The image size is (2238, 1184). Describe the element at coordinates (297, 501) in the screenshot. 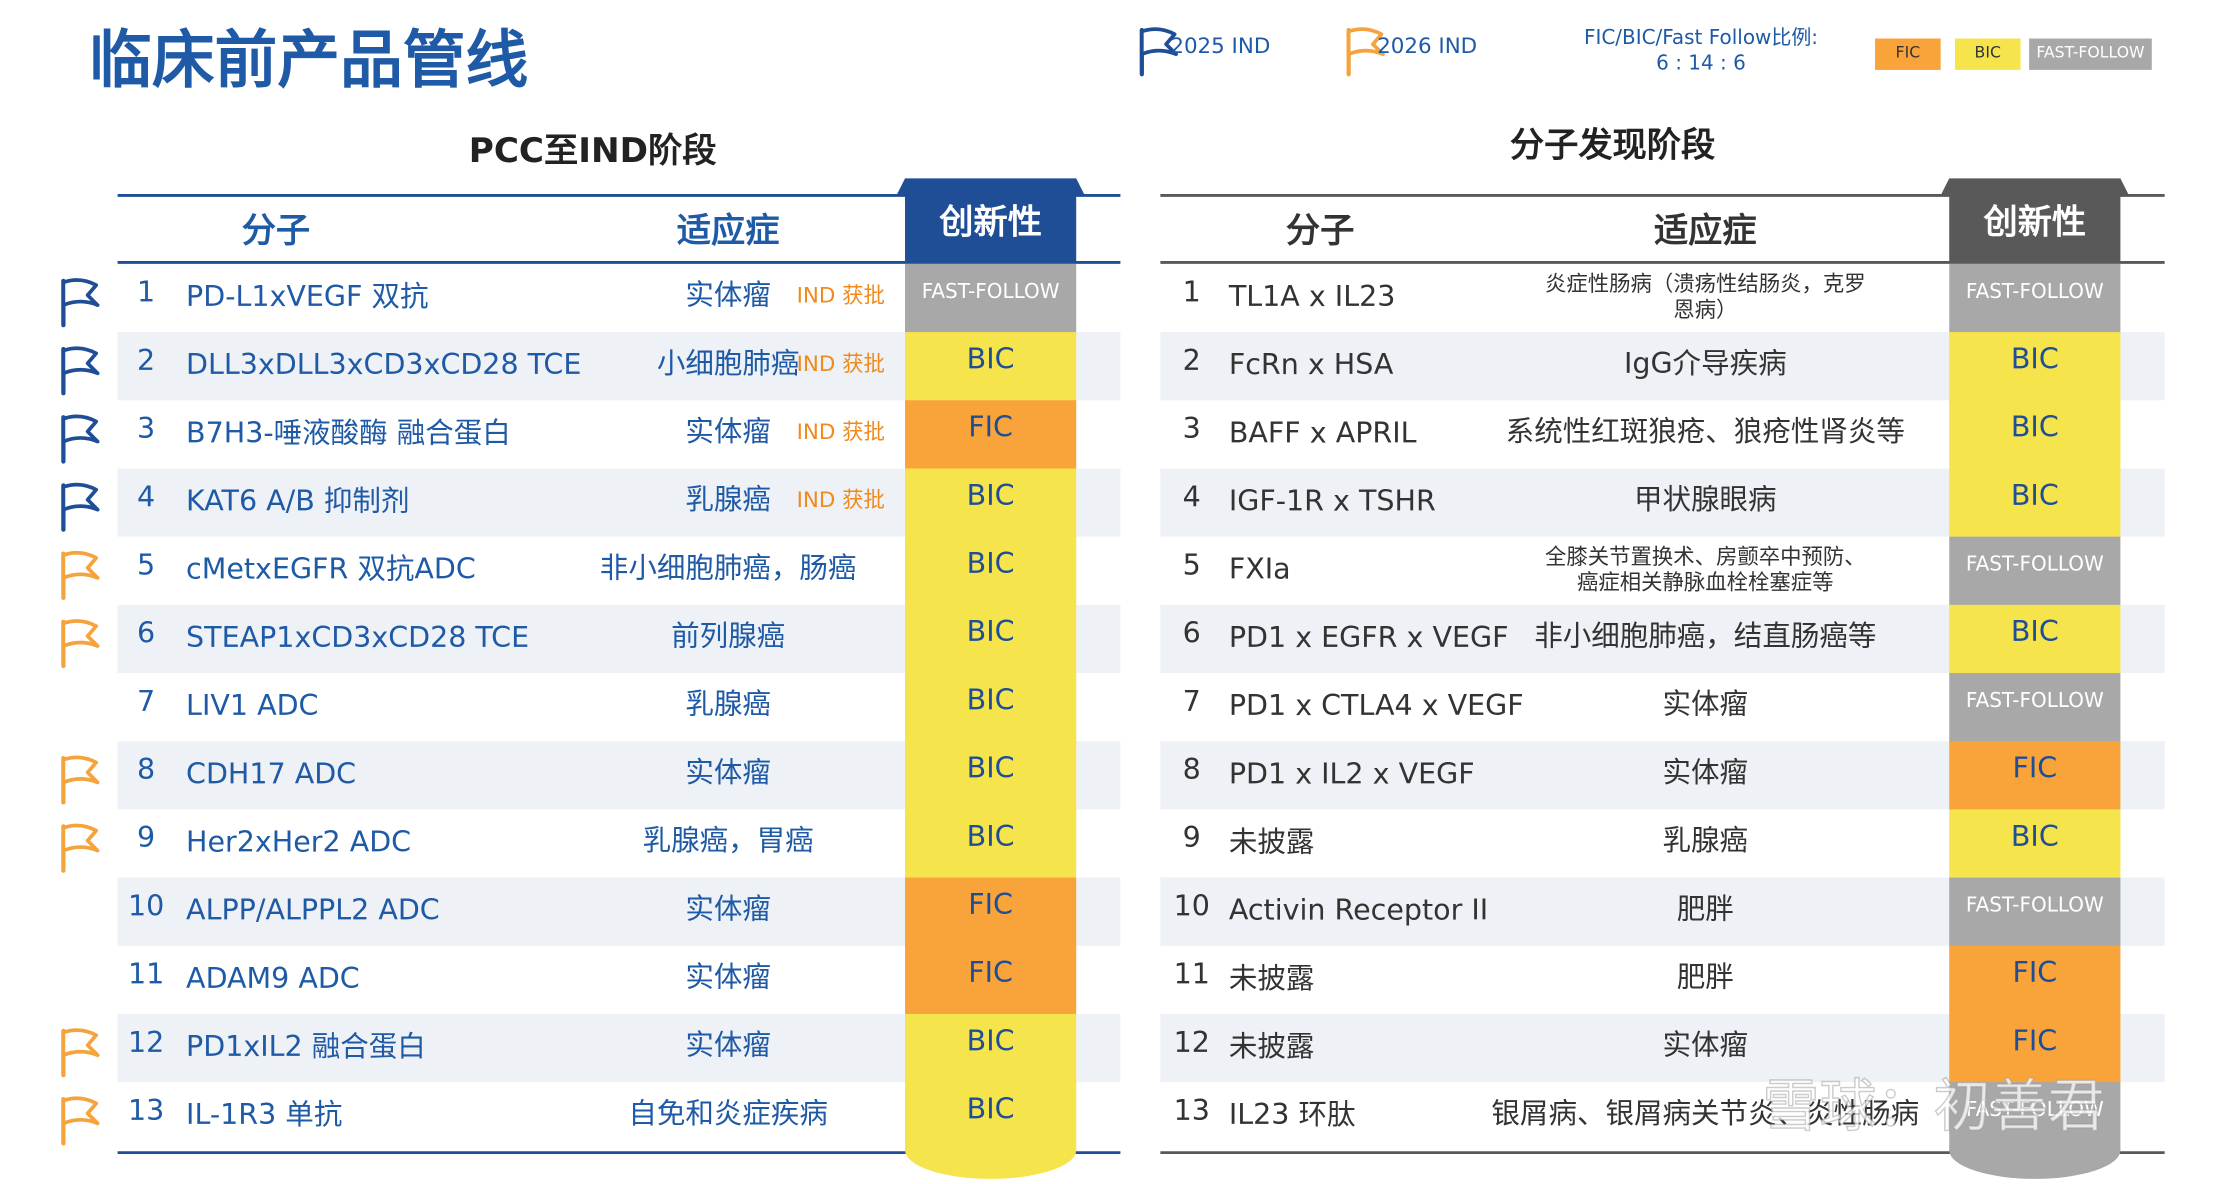

I see `molecule: KAT6 A/B 抑制剂` at that location.